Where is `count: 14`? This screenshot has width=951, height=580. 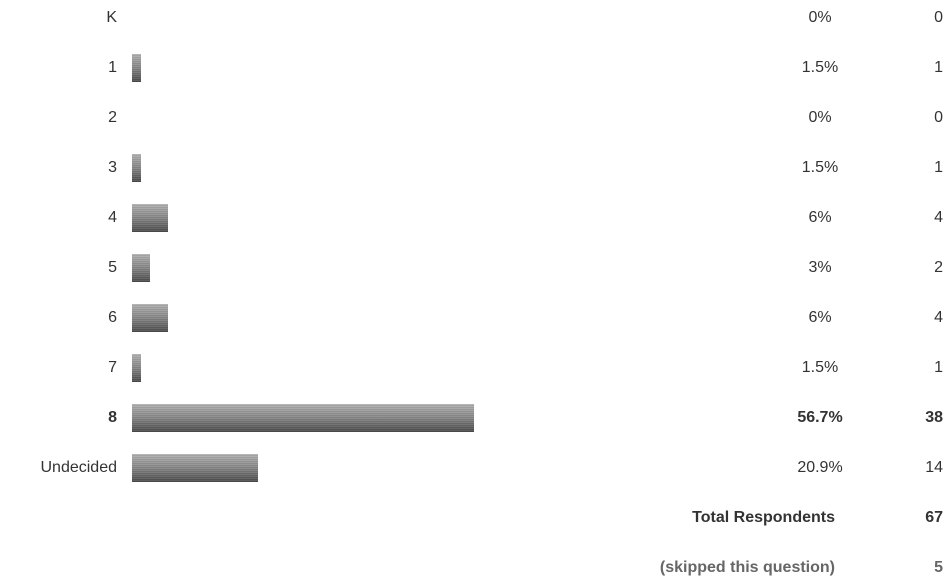
count: 14 is located at coordinates (934, 467).